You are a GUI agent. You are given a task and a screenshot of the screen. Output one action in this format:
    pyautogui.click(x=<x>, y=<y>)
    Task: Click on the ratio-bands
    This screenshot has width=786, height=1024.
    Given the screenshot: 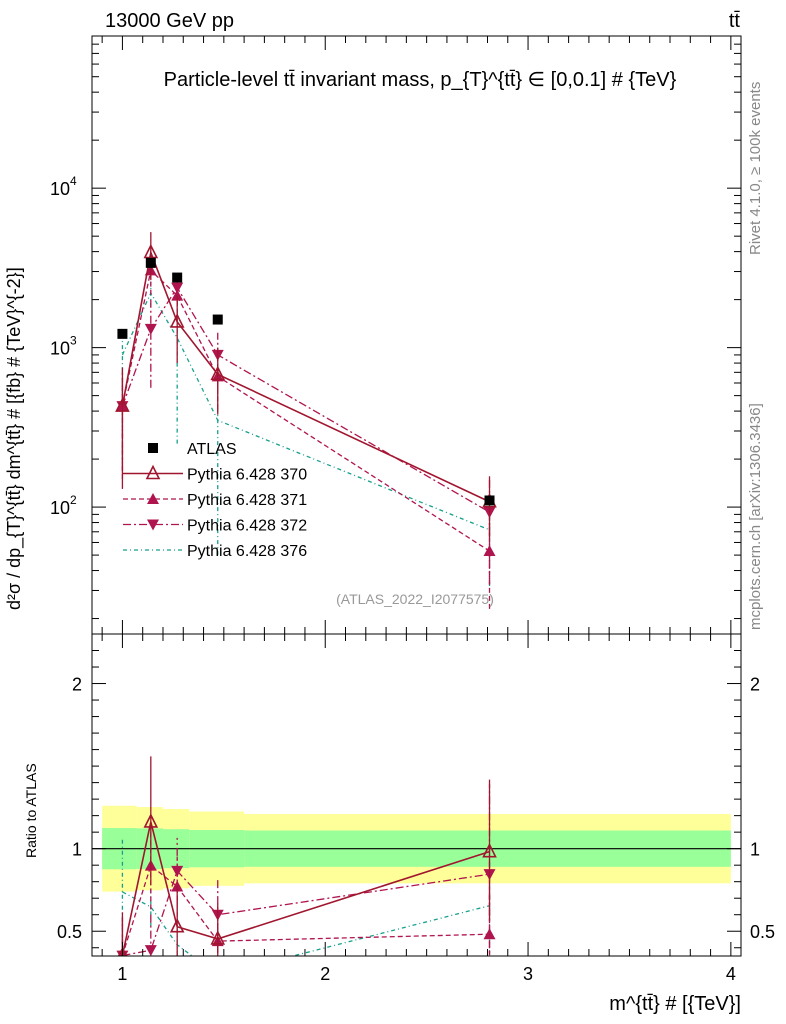 What is the action you would take?
    pyautogui.click(x=416, y=848)
    